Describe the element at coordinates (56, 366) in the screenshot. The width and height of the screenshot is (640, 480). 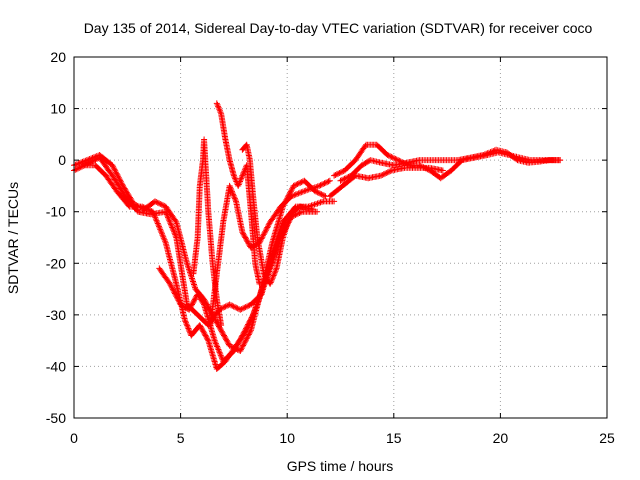
I see `y-tick-label: -40` at that location.